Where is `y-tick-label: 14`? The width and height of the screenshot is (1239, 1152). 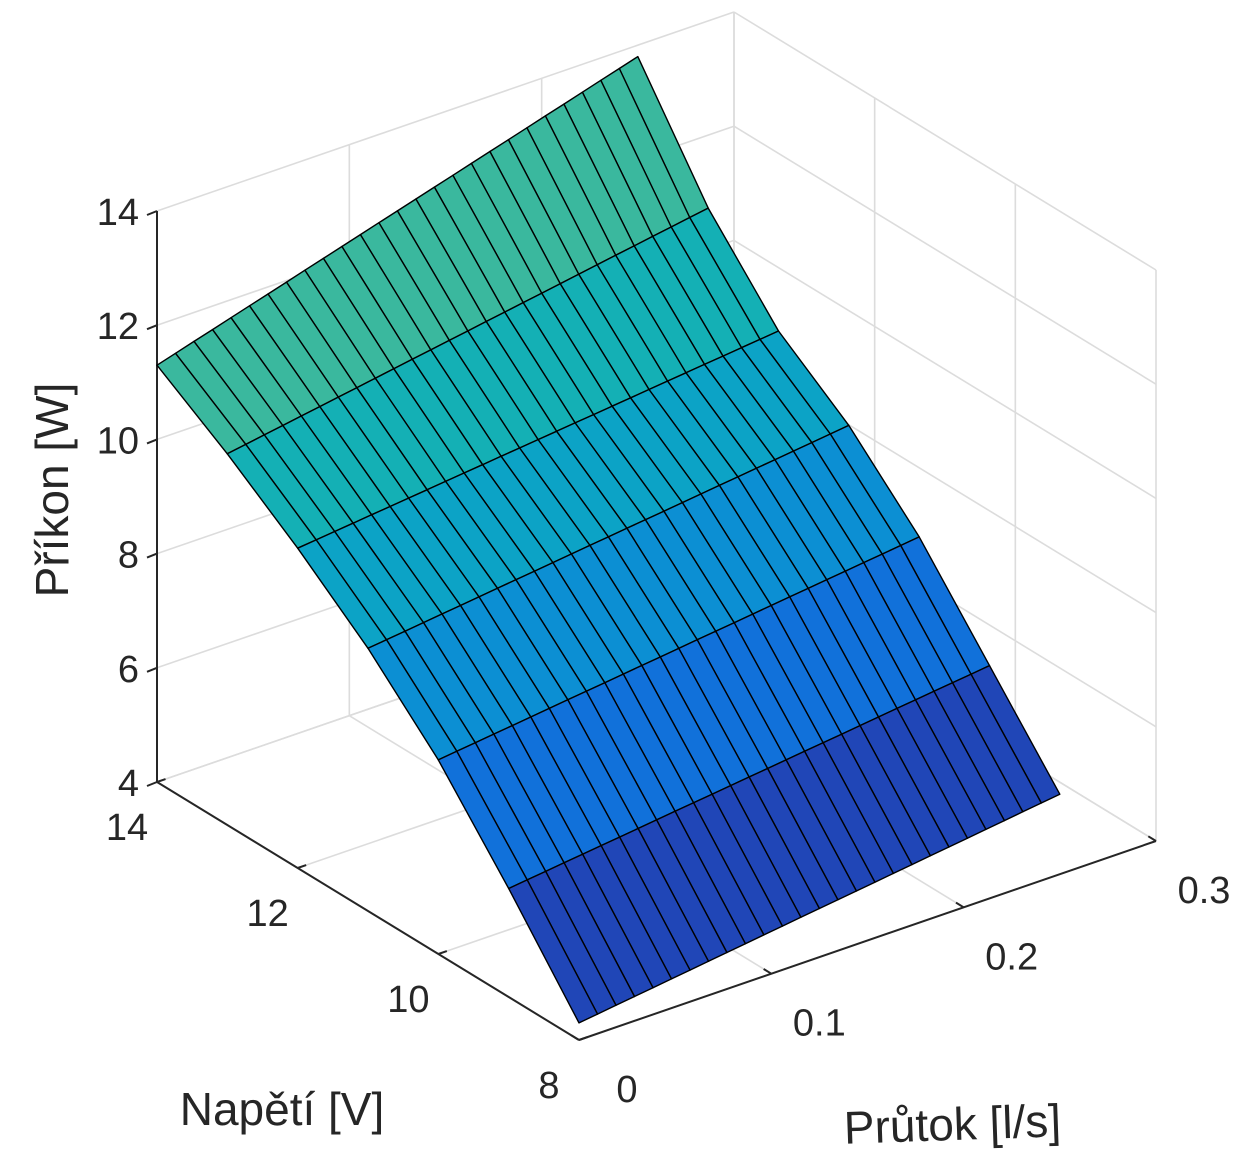
y-tick-label: 14 is located at coordinates (127, 828).